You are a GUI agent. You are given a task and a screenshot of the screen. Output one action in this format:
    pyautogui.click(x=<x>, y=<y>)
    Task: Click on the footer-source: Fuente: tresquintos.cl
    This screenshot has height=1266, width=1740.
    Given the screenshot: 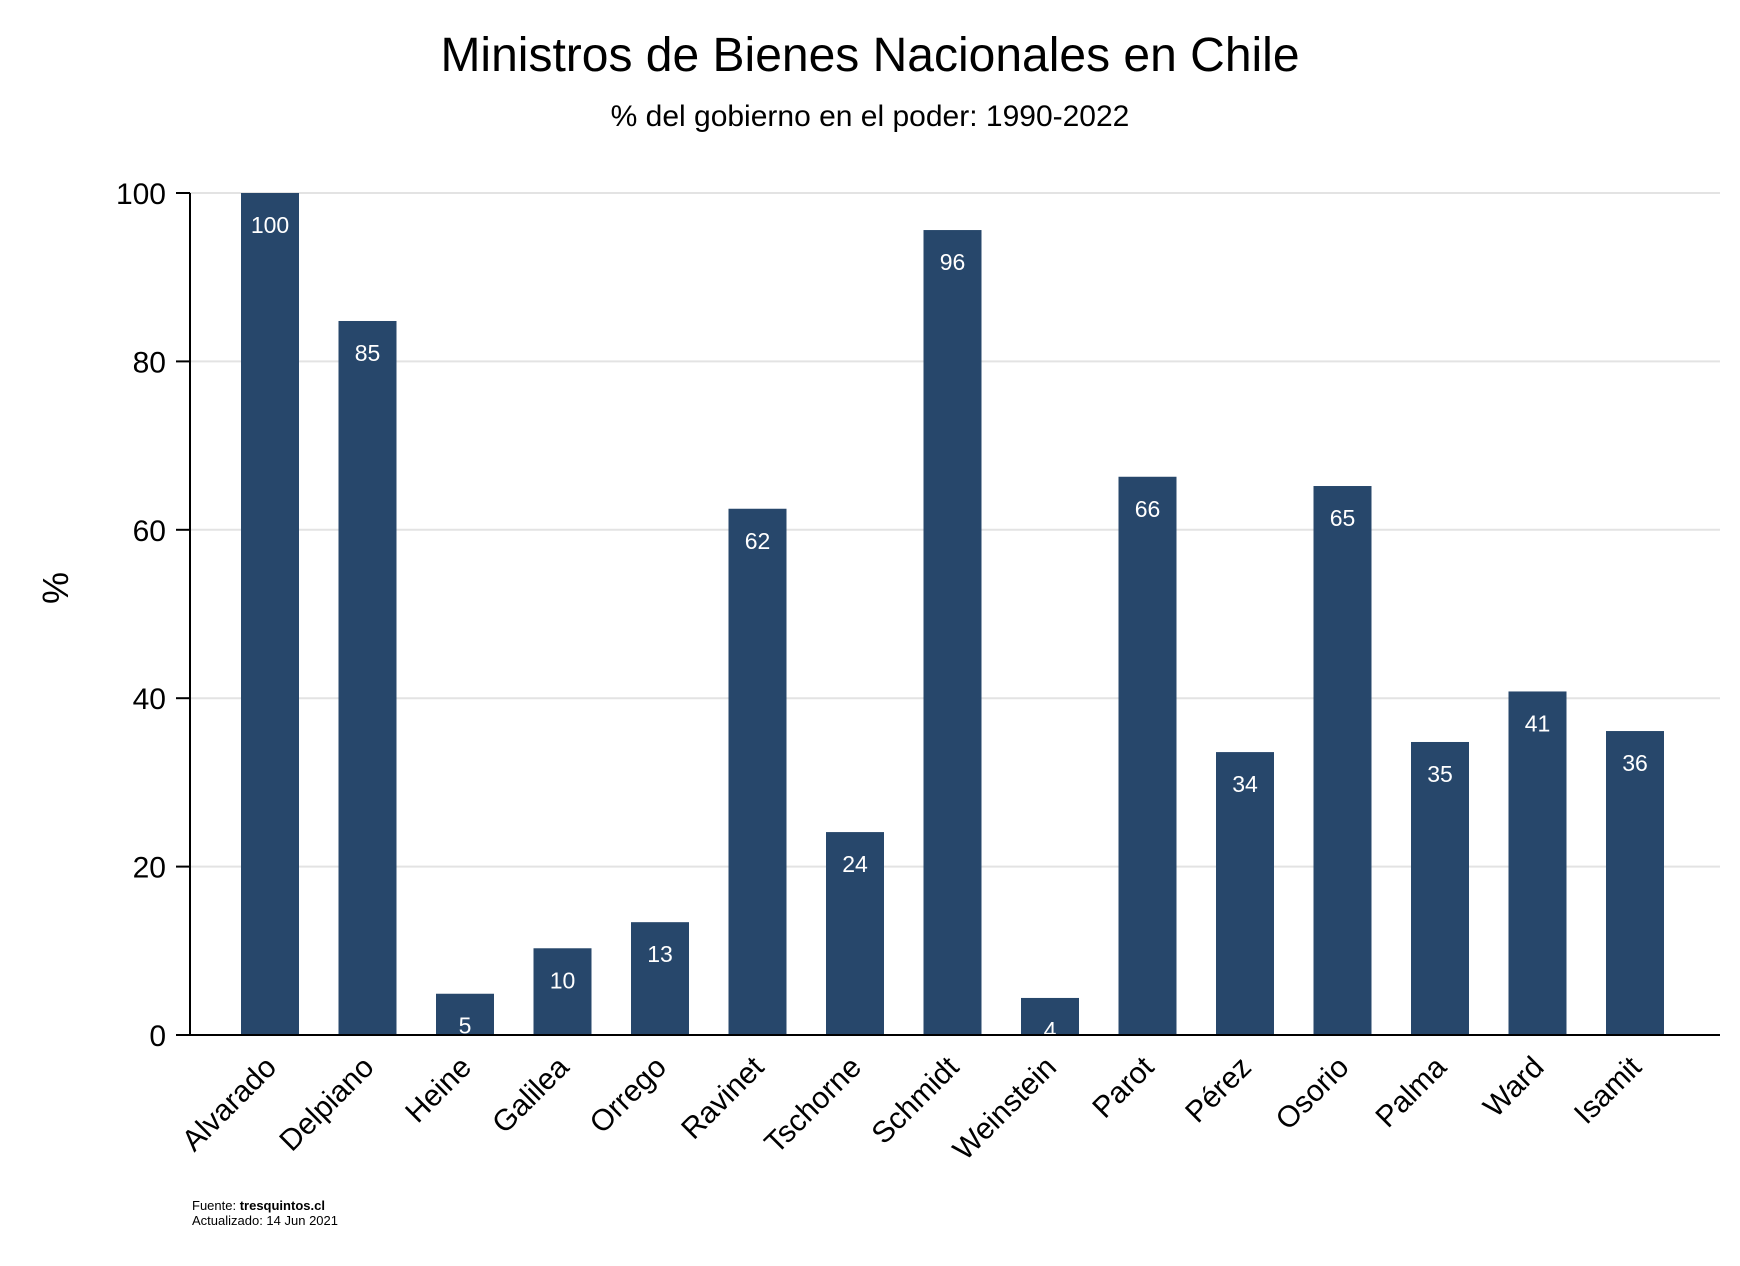 What is the action you would take?
    pyautogui.click(x=258, y=1205)
    